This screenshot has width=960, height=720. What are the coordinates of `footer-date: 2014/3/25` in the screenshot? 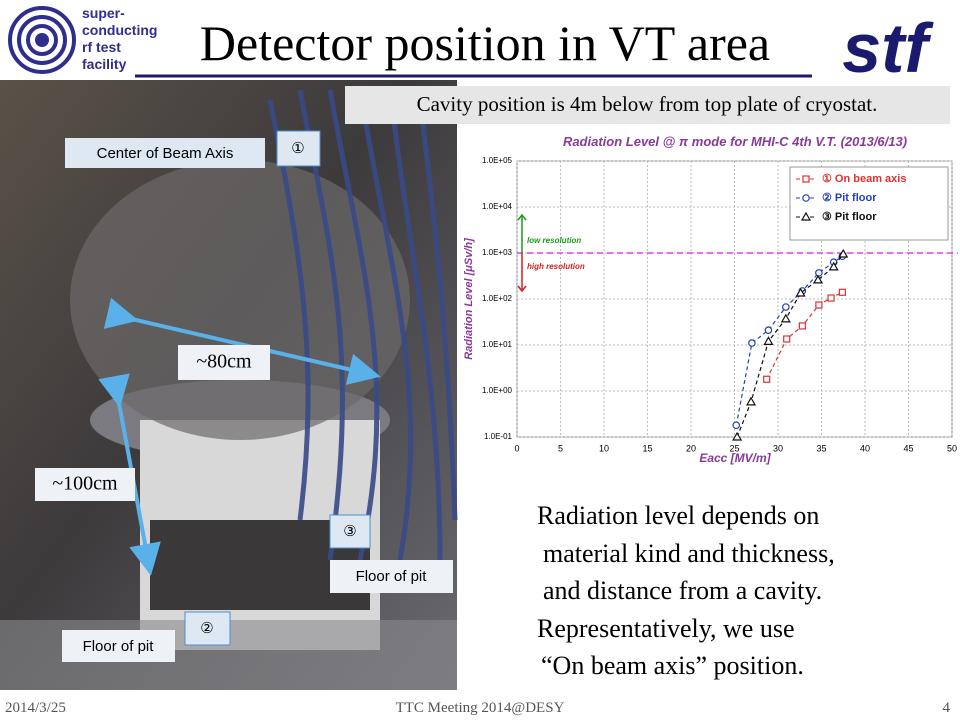 It's located at (35, 708).